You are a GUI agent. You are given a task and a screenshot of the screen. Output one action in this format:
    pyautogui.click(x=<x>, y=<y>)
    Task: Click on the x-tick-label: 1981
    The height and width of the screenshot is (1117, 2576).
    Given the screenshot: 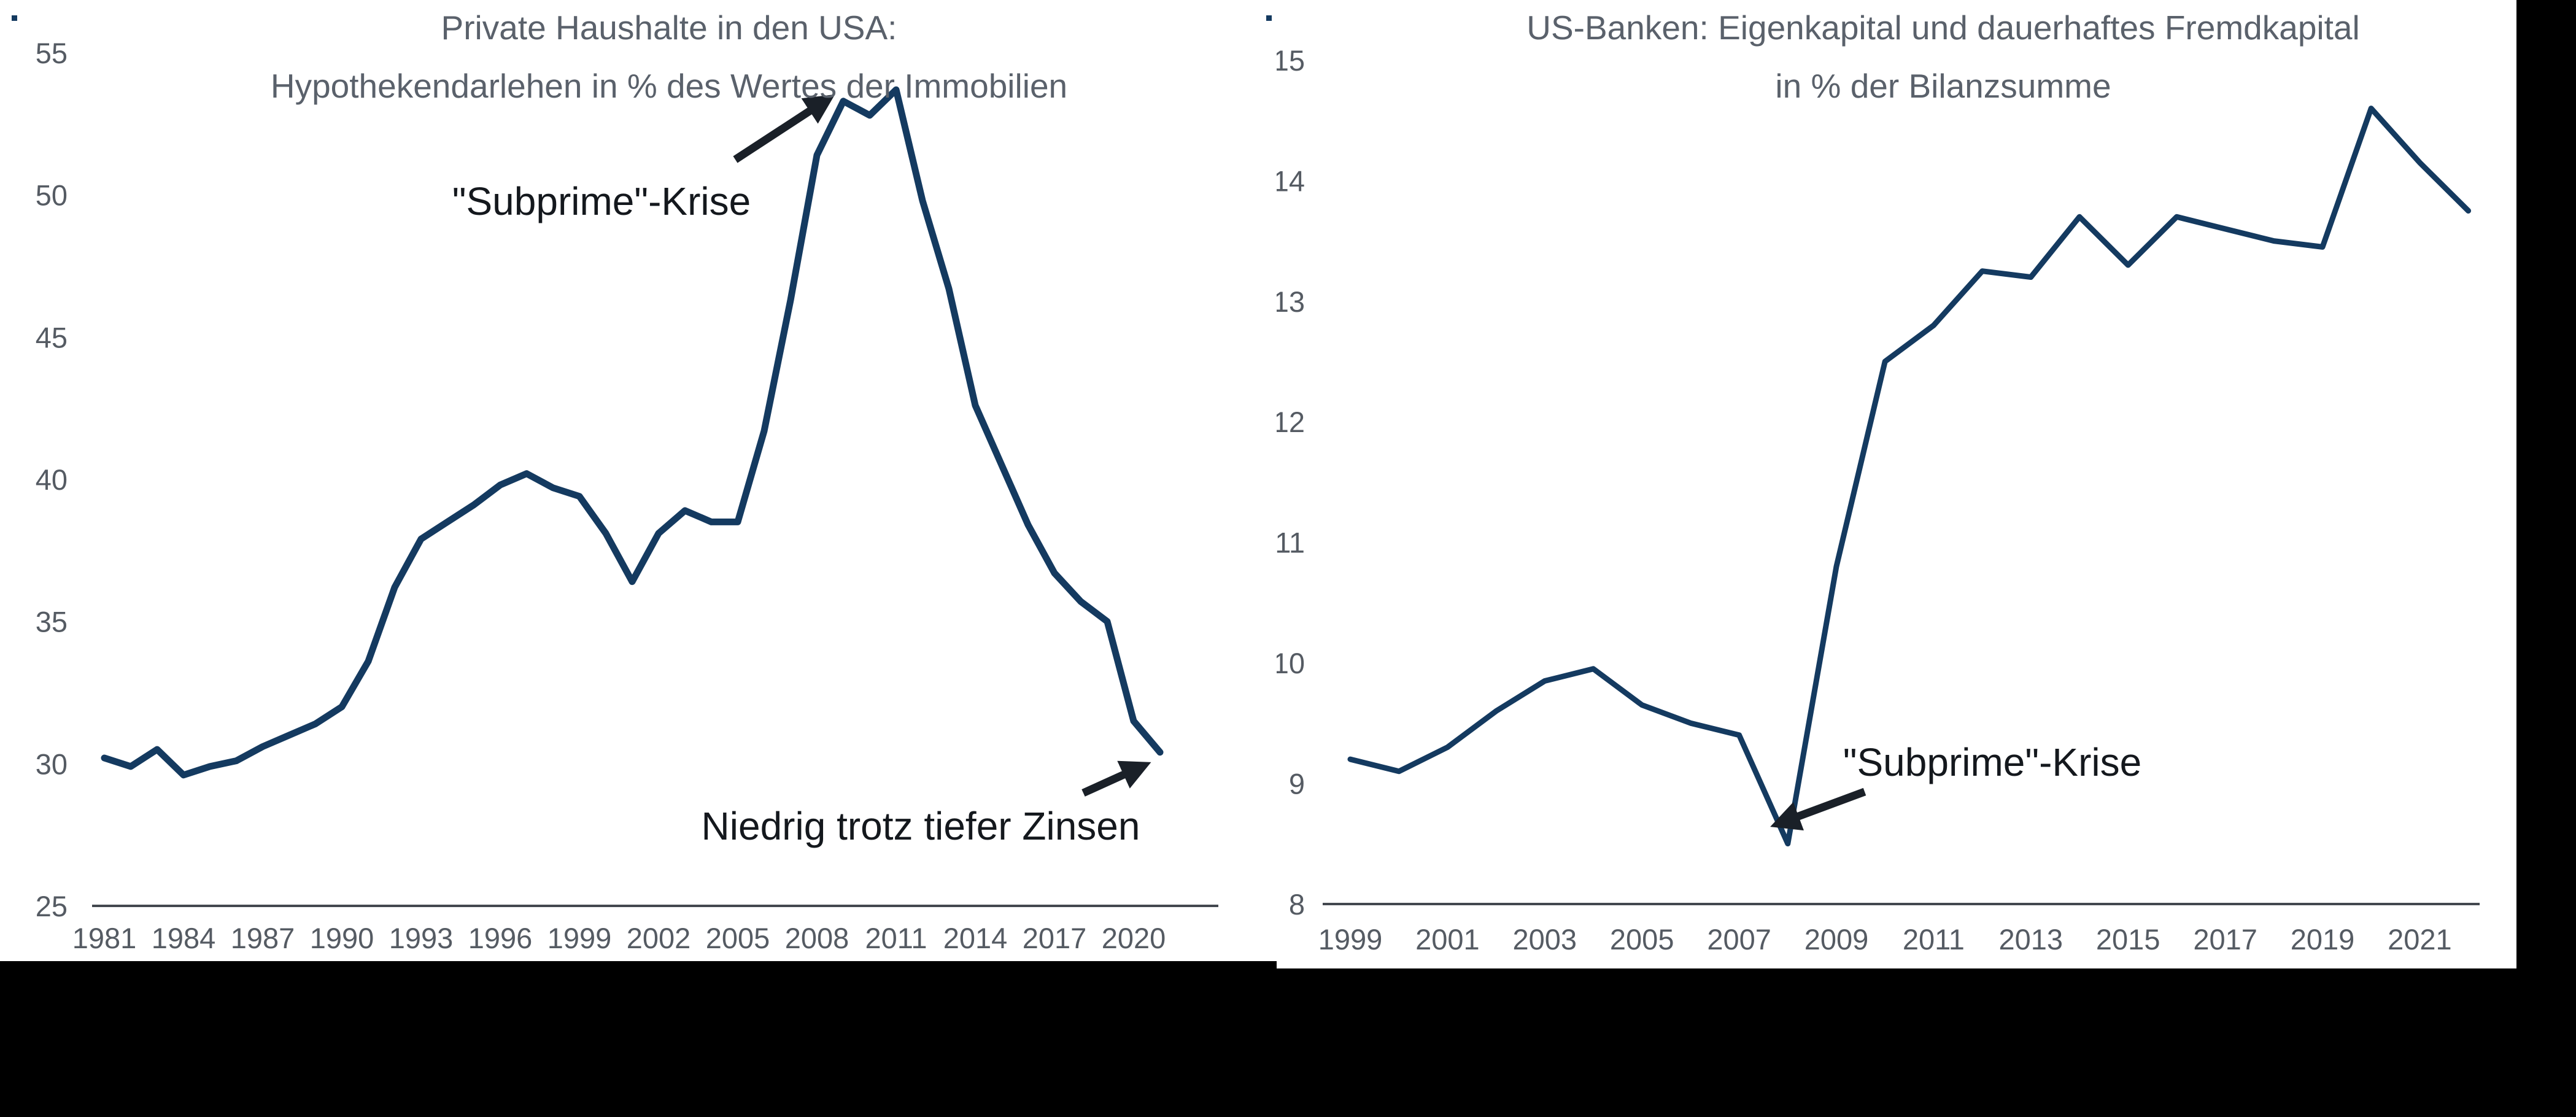 What is the action you would take?
    pyautogui.click(x=104, y=938)
    